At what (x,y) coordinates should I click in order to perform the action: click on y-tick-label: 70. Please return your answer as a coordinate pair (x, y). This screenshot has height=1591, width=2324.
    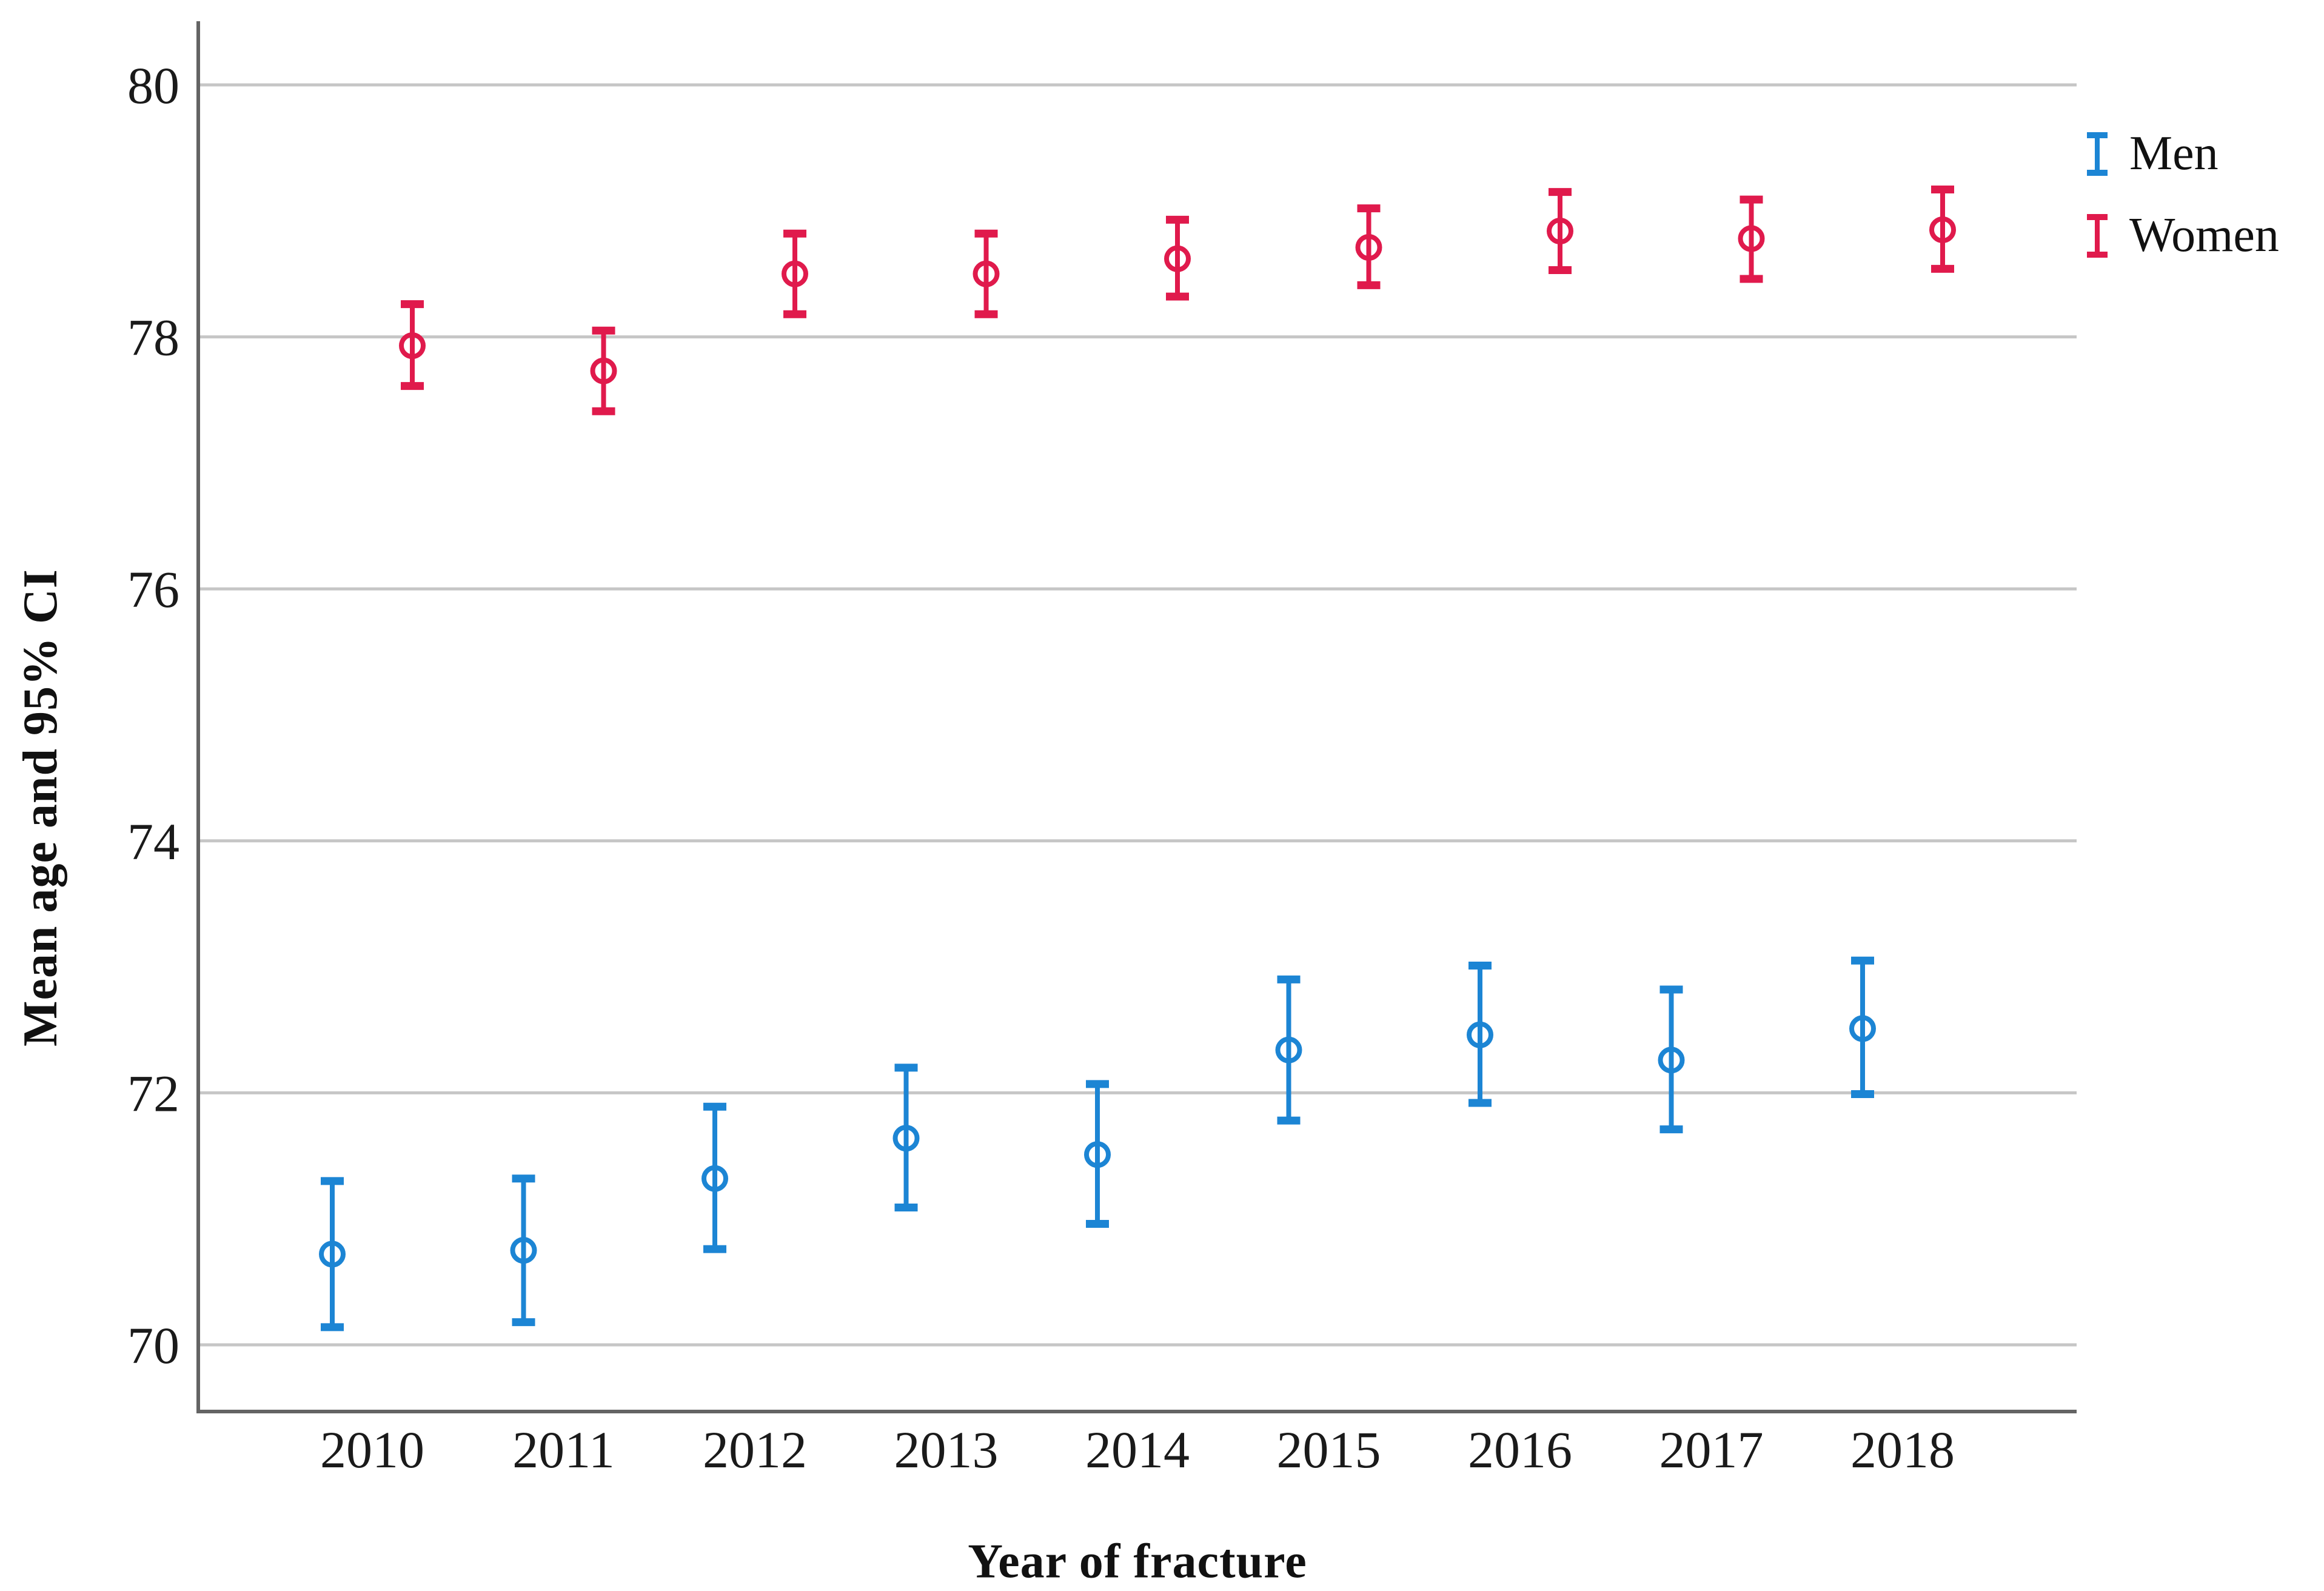
    Looking at the image, I should click on (153, 1345).